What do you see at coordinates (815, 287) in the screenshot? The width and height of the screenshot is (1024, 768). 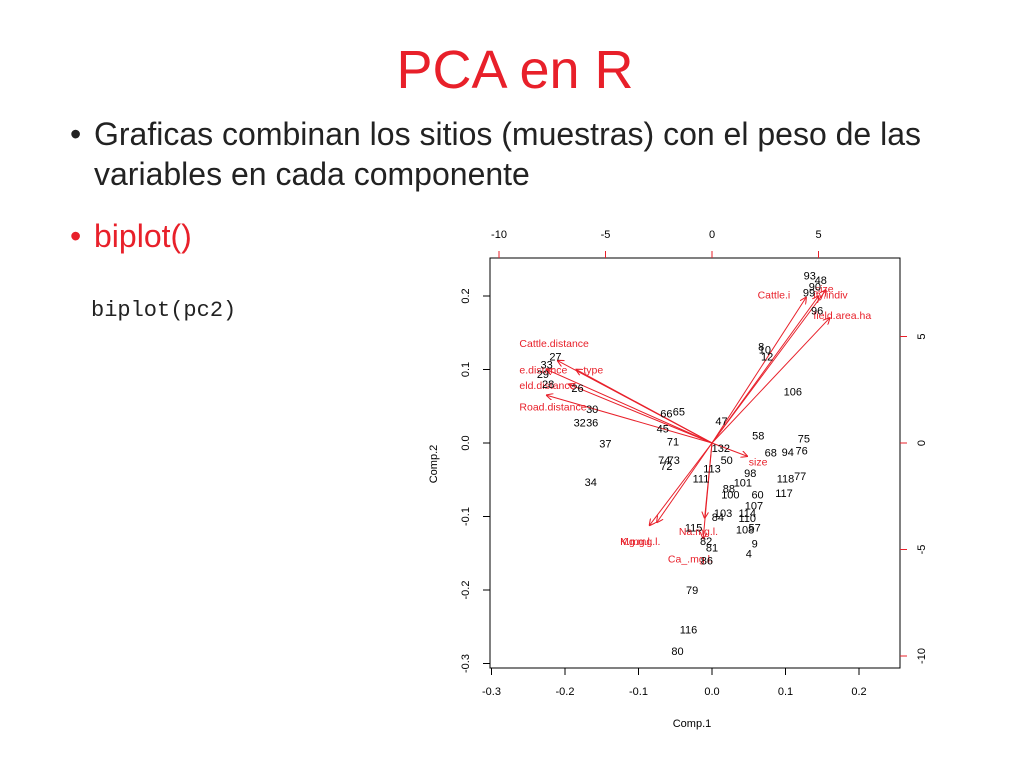 I see `site-point: 90` at bounding box center [815, 287].